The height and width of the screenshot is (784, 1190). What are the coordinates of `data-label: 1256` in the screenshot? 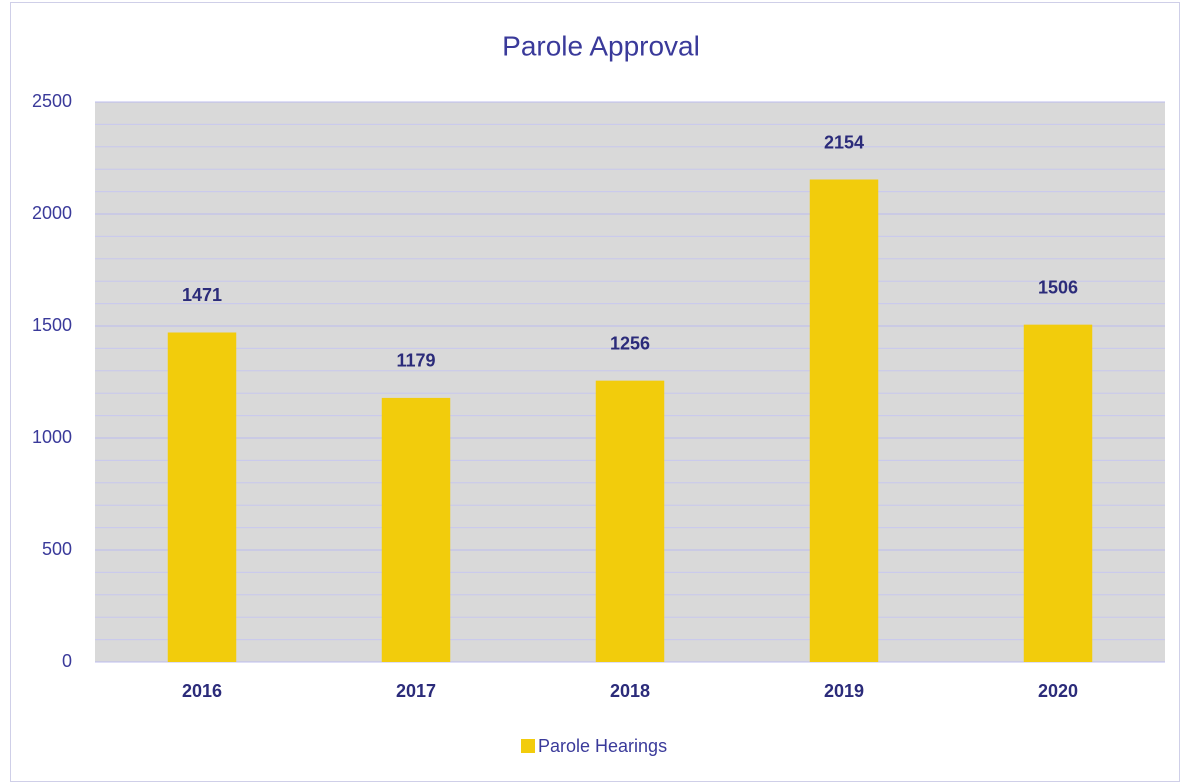 It's located at (630, 343).